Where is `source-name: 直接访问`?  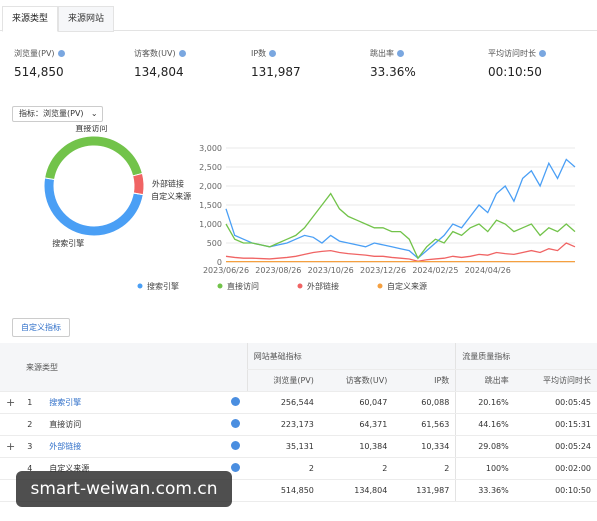
source-name: 直接访问 is located at coordinates (134, 424).